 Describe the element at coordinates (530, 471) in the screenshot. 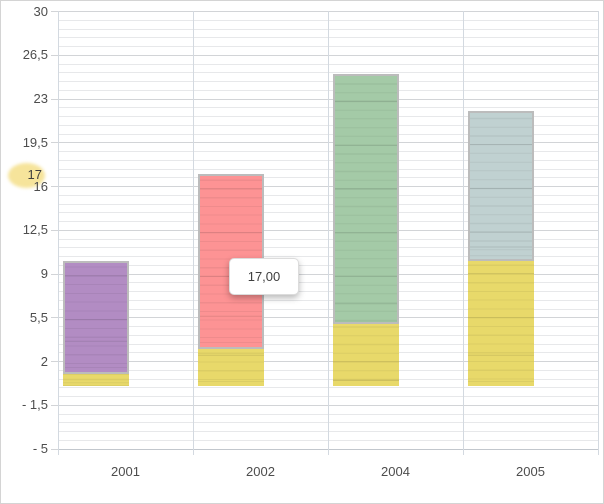

I see `x-tick-label: 2005` at that location.